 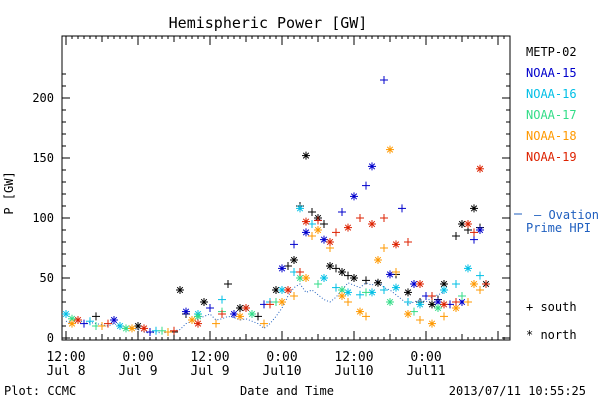 What do you see at coordinates (50, 338) in the screenshot?
I see `y-tick-label: 0` at bounding box center [50, 338].